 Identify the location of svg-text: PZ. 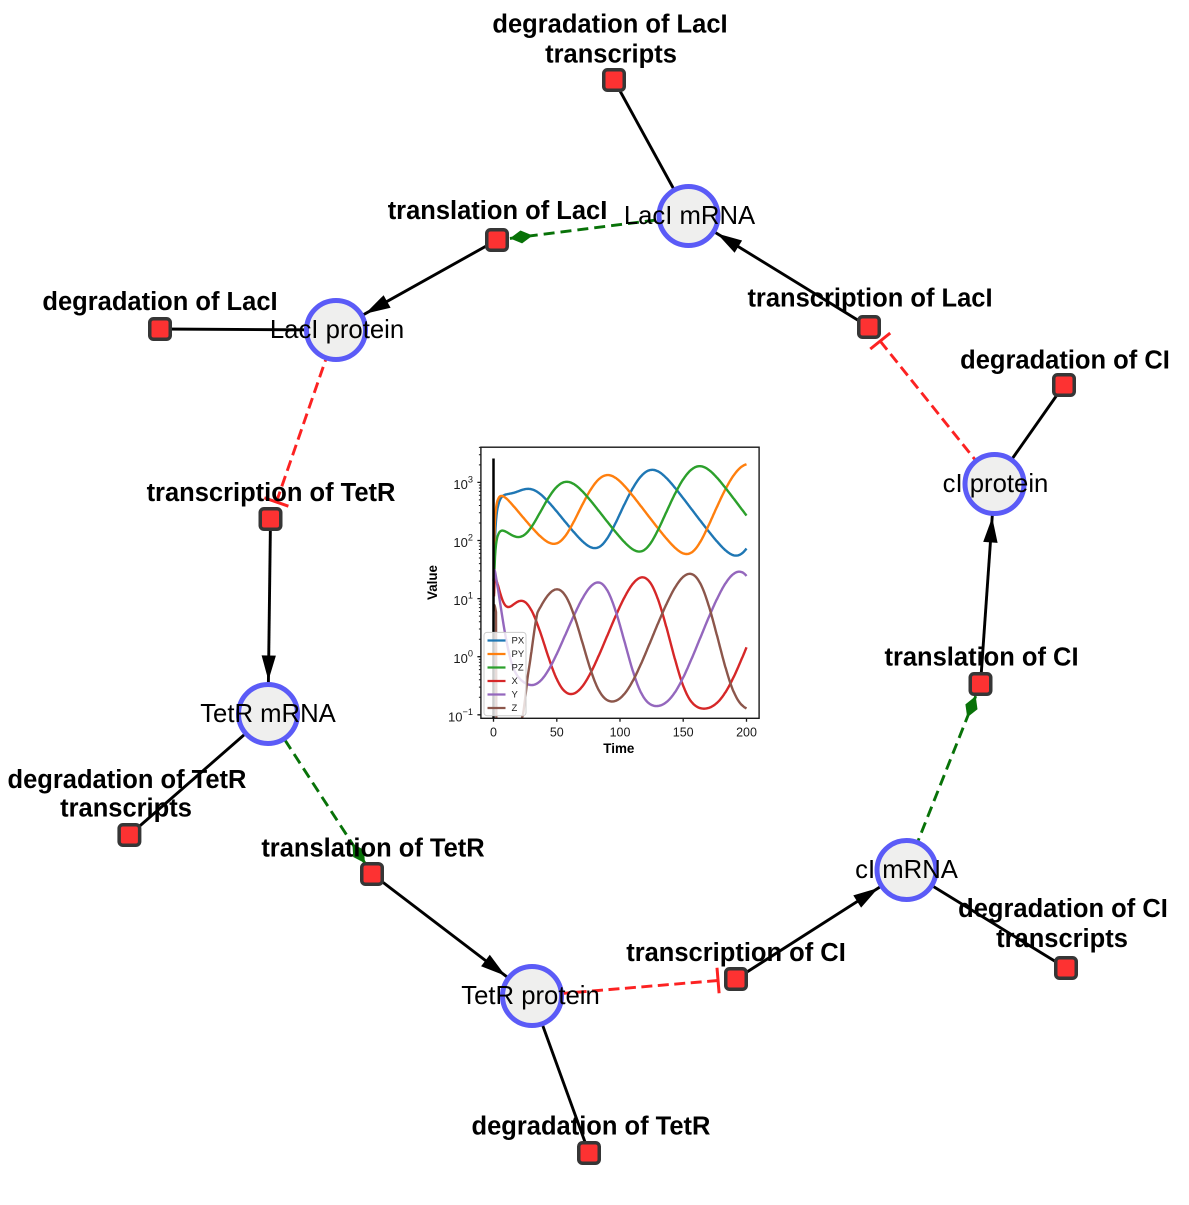
(518, 668).